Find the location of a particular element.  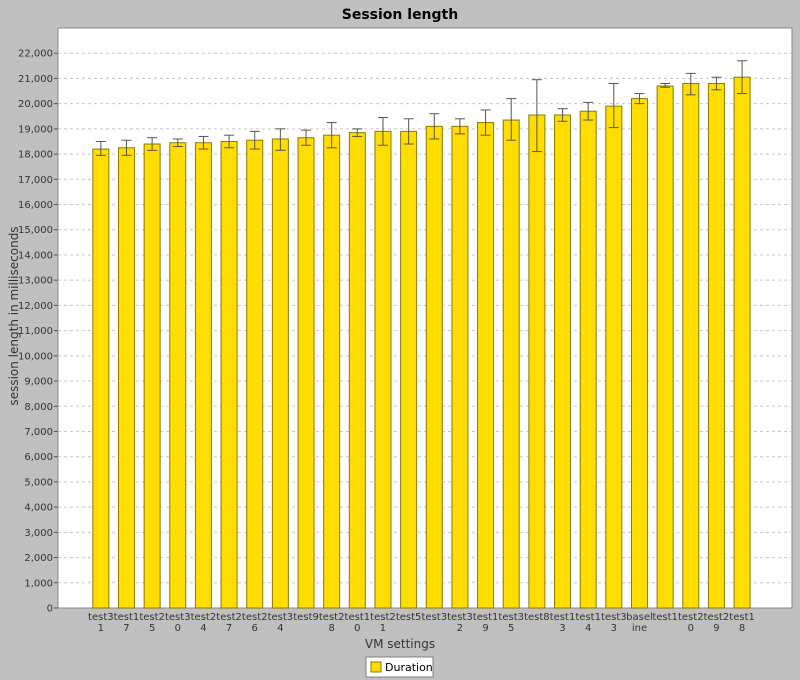

x-tick-label: test8 is located at coordinates (537, 617).